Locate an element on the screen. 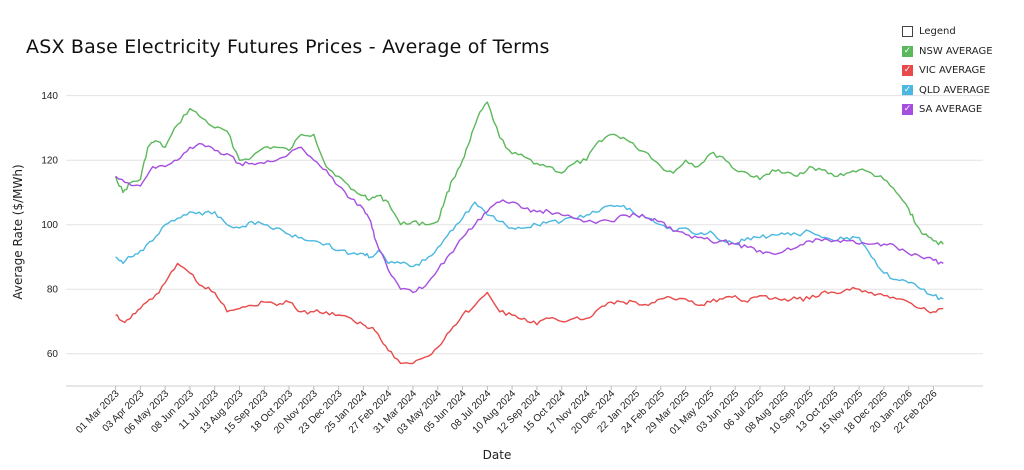  legend-title: Legend is located at coordinates (937, 32).